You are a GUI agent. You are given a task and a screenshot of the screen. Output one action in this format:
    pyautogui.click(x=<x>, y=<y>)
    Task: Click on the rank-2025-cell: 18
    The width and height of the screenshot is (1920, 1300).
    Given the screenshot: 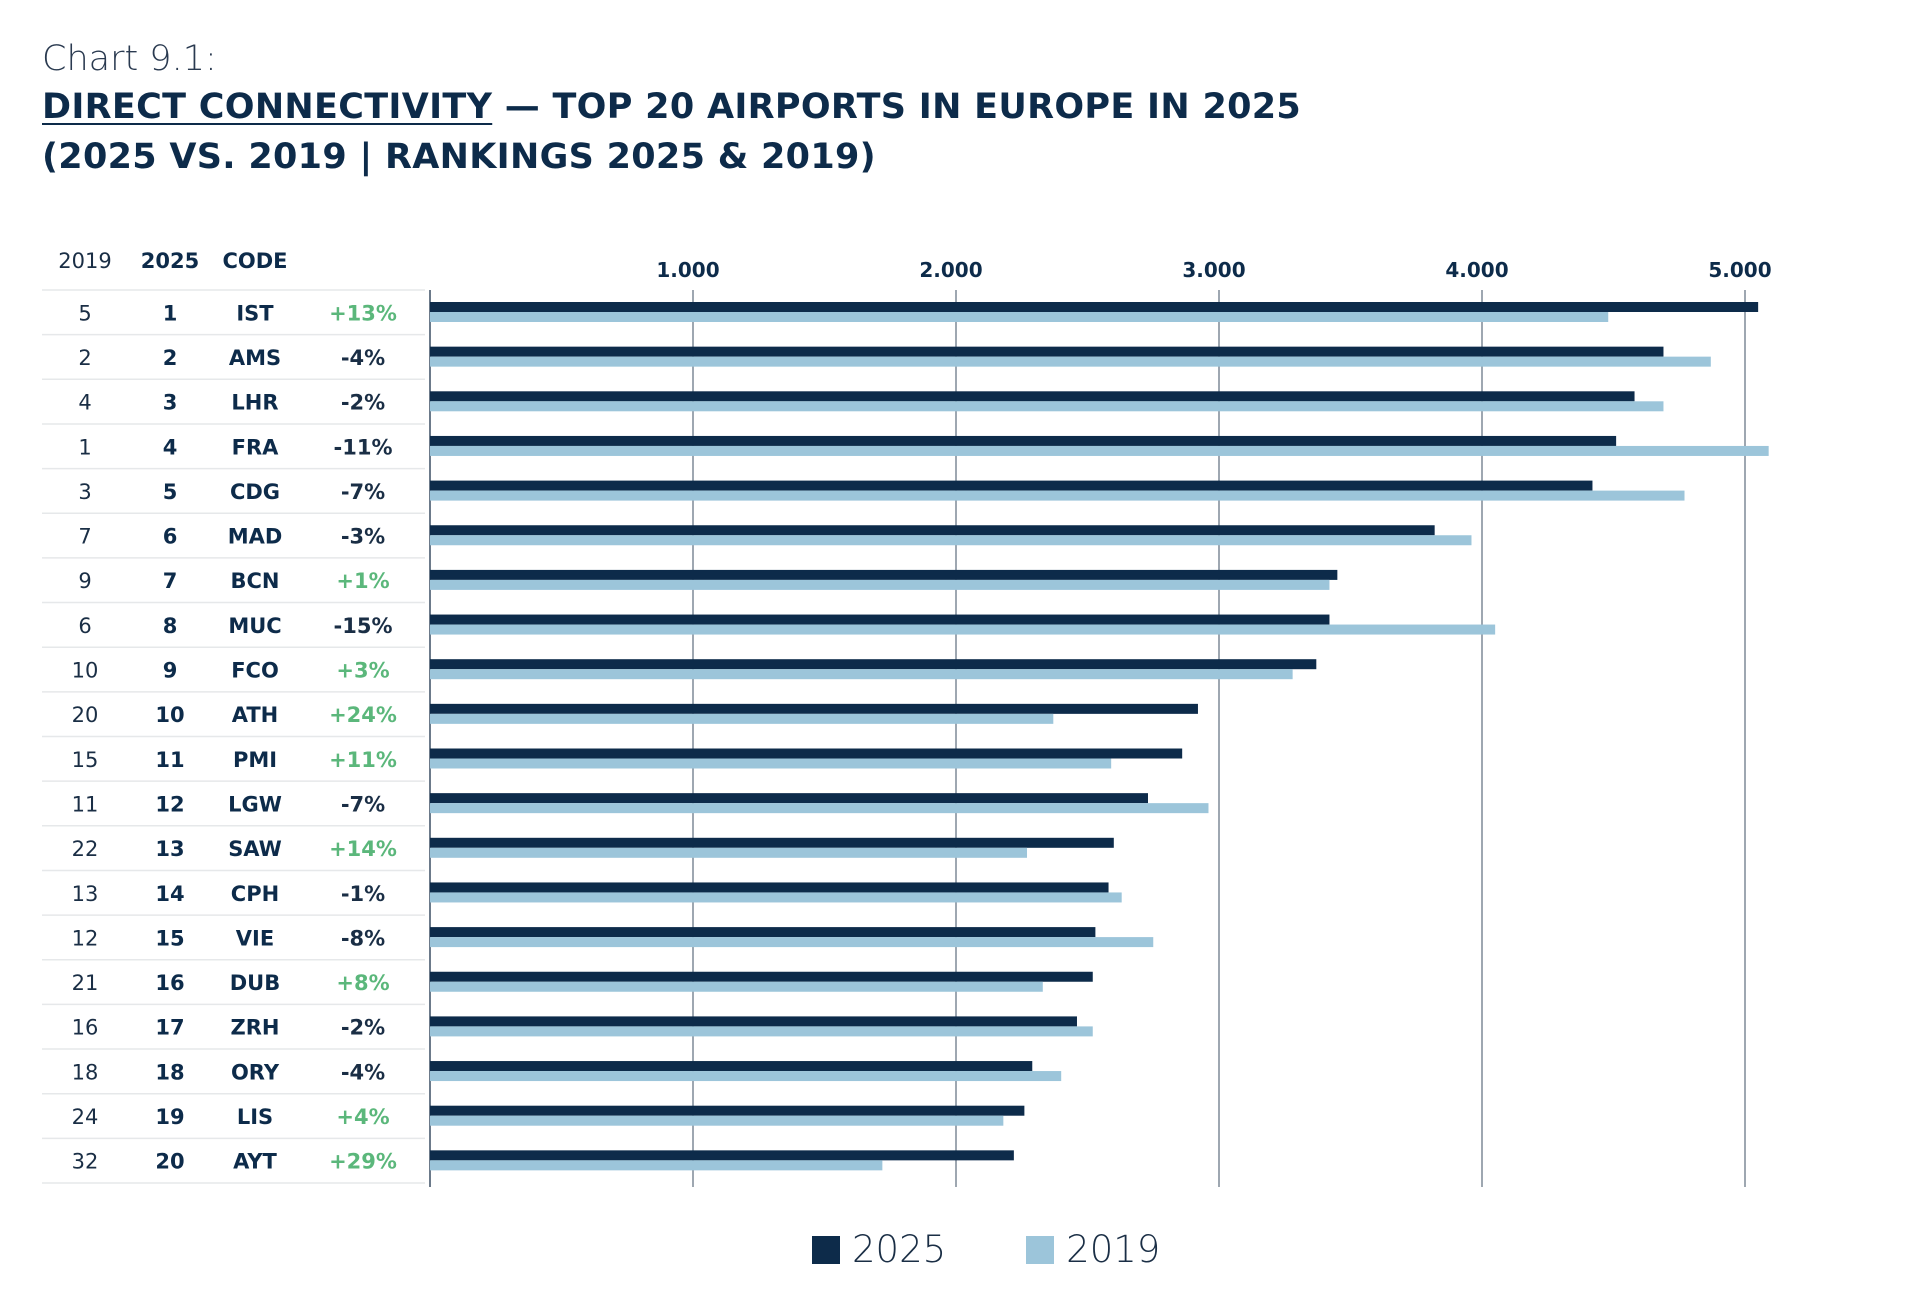 What is the action you would take?
    pyautogui.click(x=169, y=1072)
    